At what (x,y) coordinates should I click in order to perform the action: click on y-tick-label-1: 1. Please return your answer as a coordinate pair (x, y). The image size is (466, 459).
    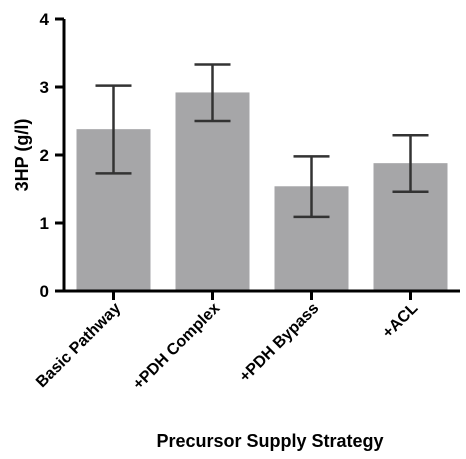
    Looking at the image, I should click on (44, 223).